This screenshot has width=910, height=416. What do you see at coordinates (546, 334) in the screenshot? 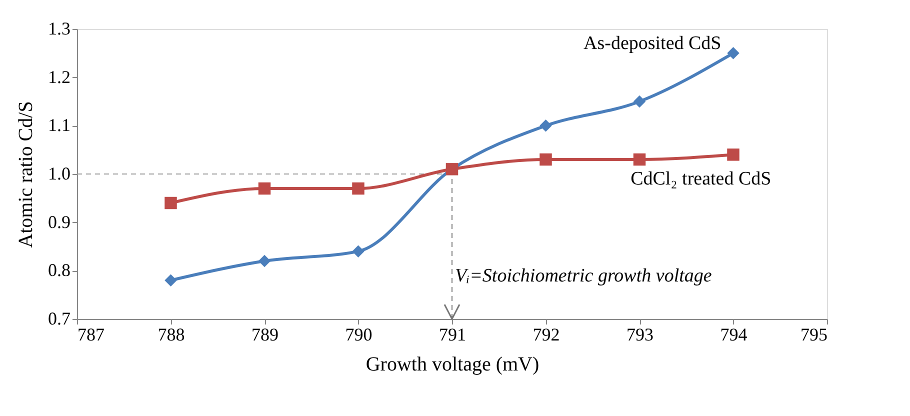
I see `x-tick-label: 792` at bounding box center [546, 334].